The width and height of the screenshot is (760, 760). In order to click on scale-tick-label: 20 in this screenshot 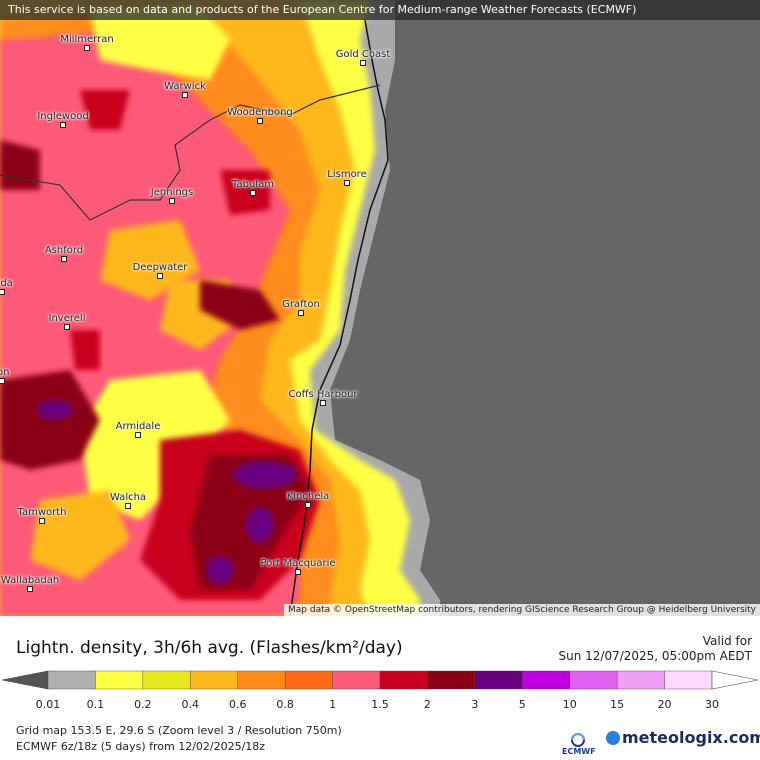, I will do `click(664, 704)`.